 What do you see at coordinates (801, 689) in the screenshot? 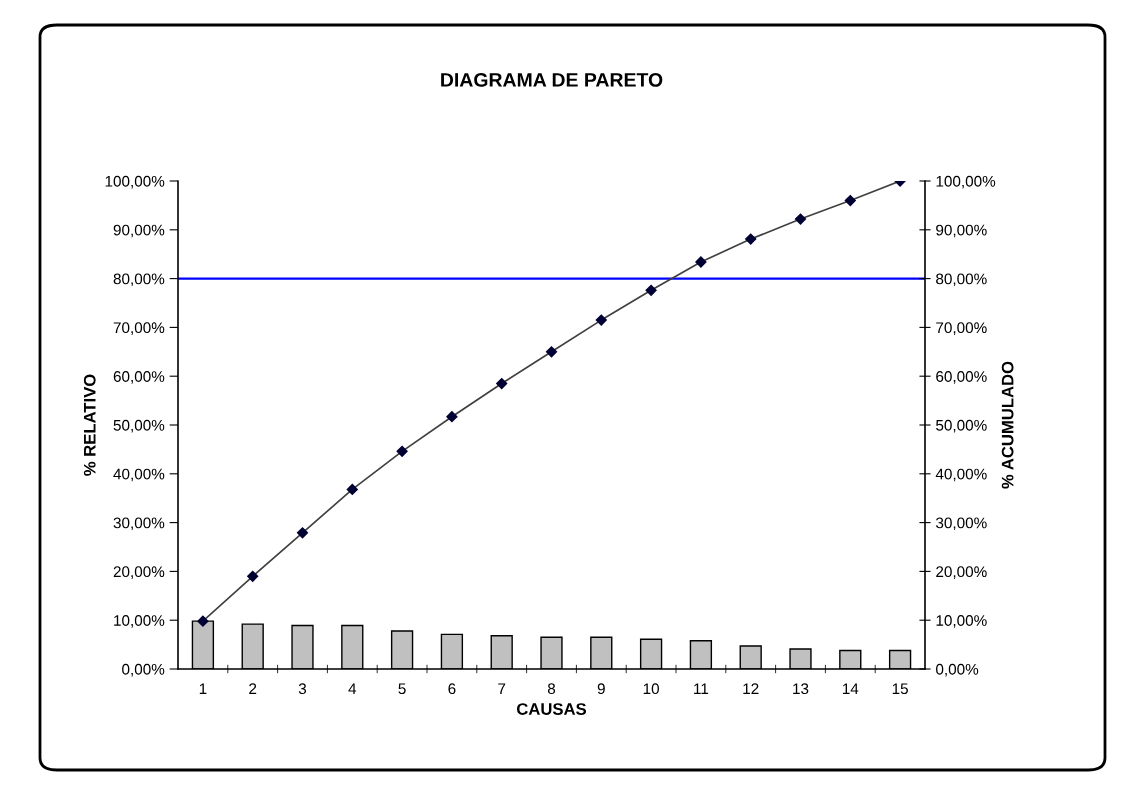
I see `x-tick-label: 13` at bounding box center [801, 689].